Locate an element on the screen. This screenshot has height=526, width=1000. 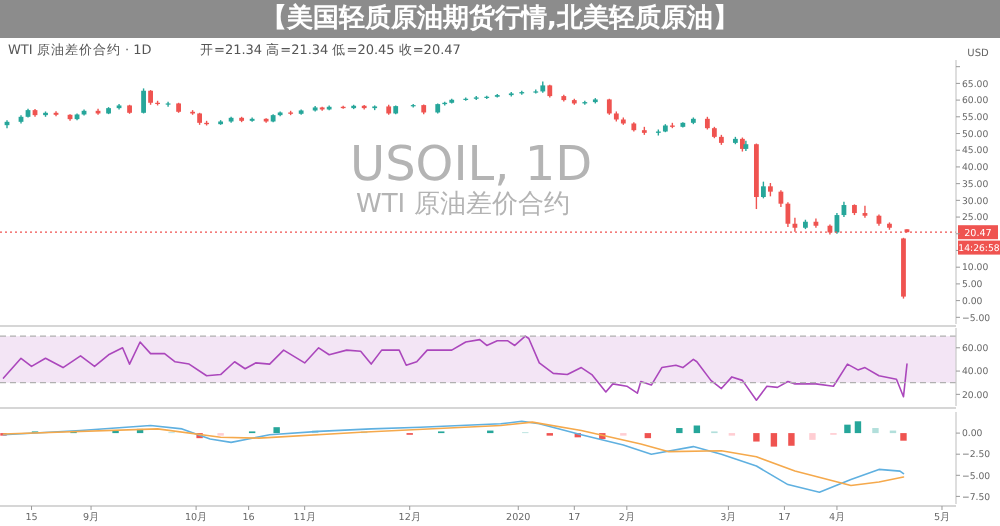
annotation: WTI 原油差价合约 is located at coordinates (463, 205).